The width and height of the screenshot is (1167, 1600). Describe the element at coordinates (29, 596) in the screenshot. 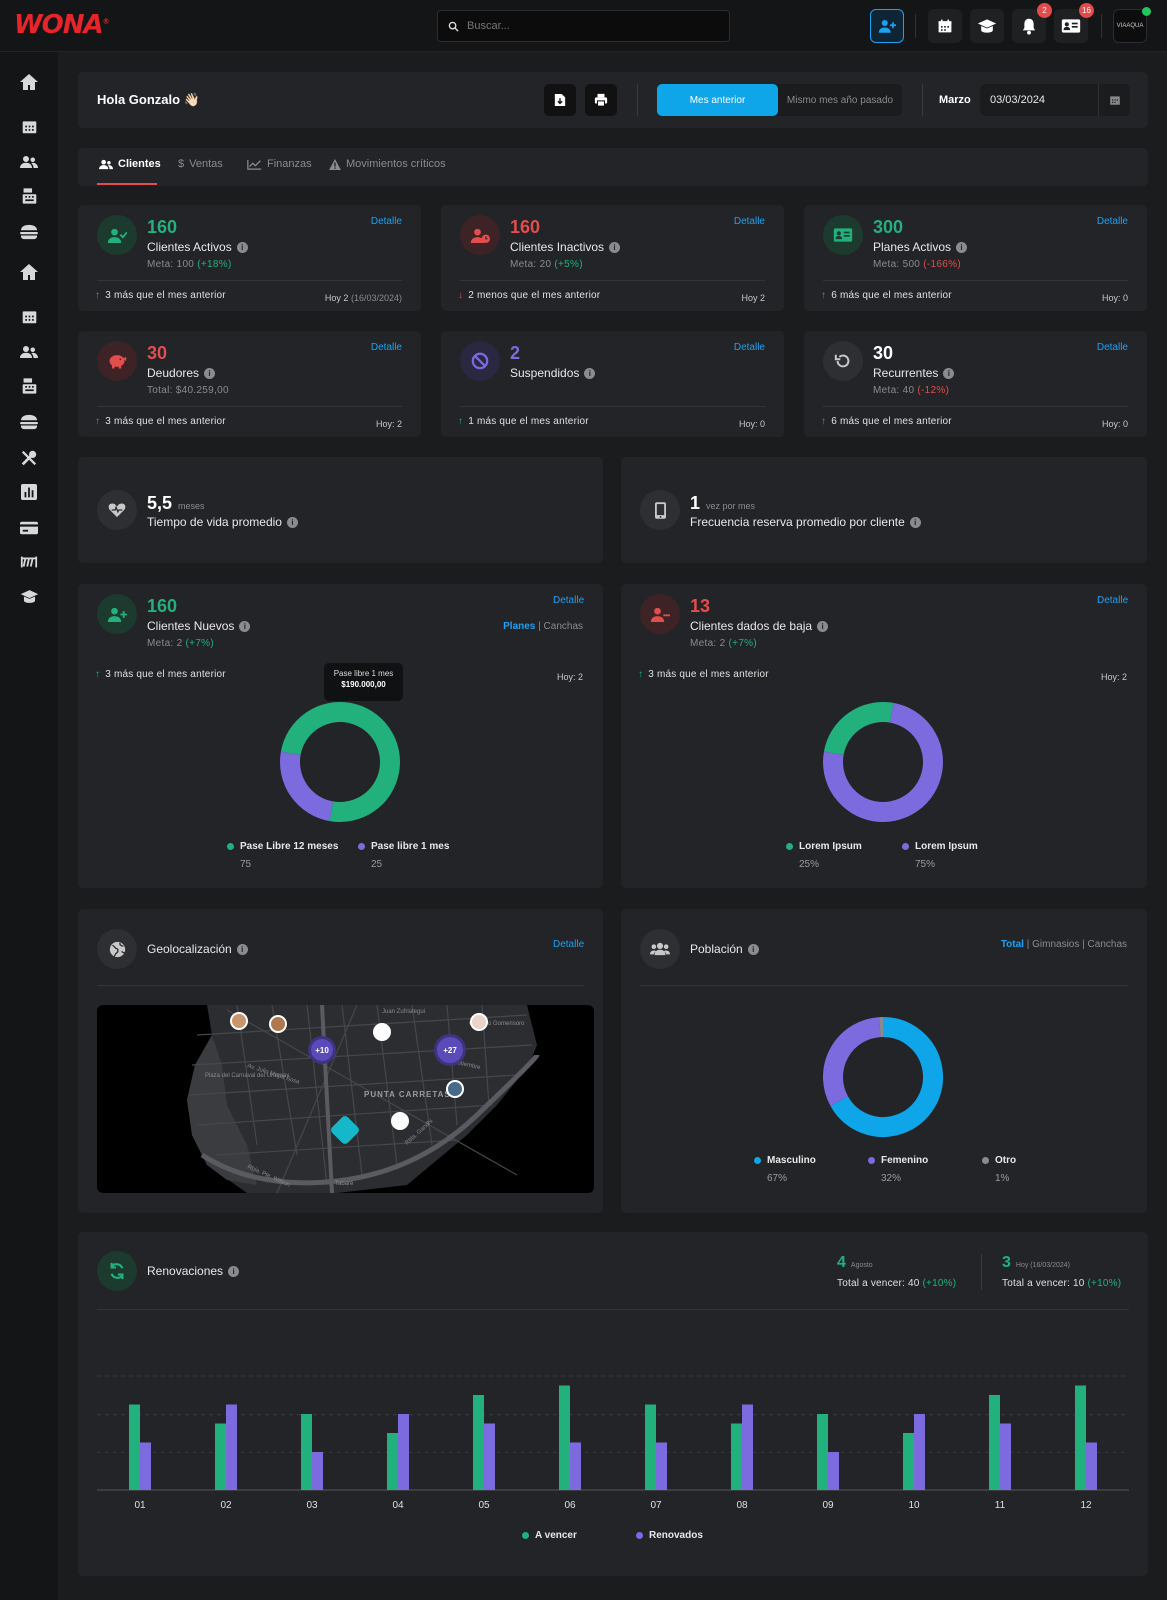

I see `sidebar-courses` at that location.